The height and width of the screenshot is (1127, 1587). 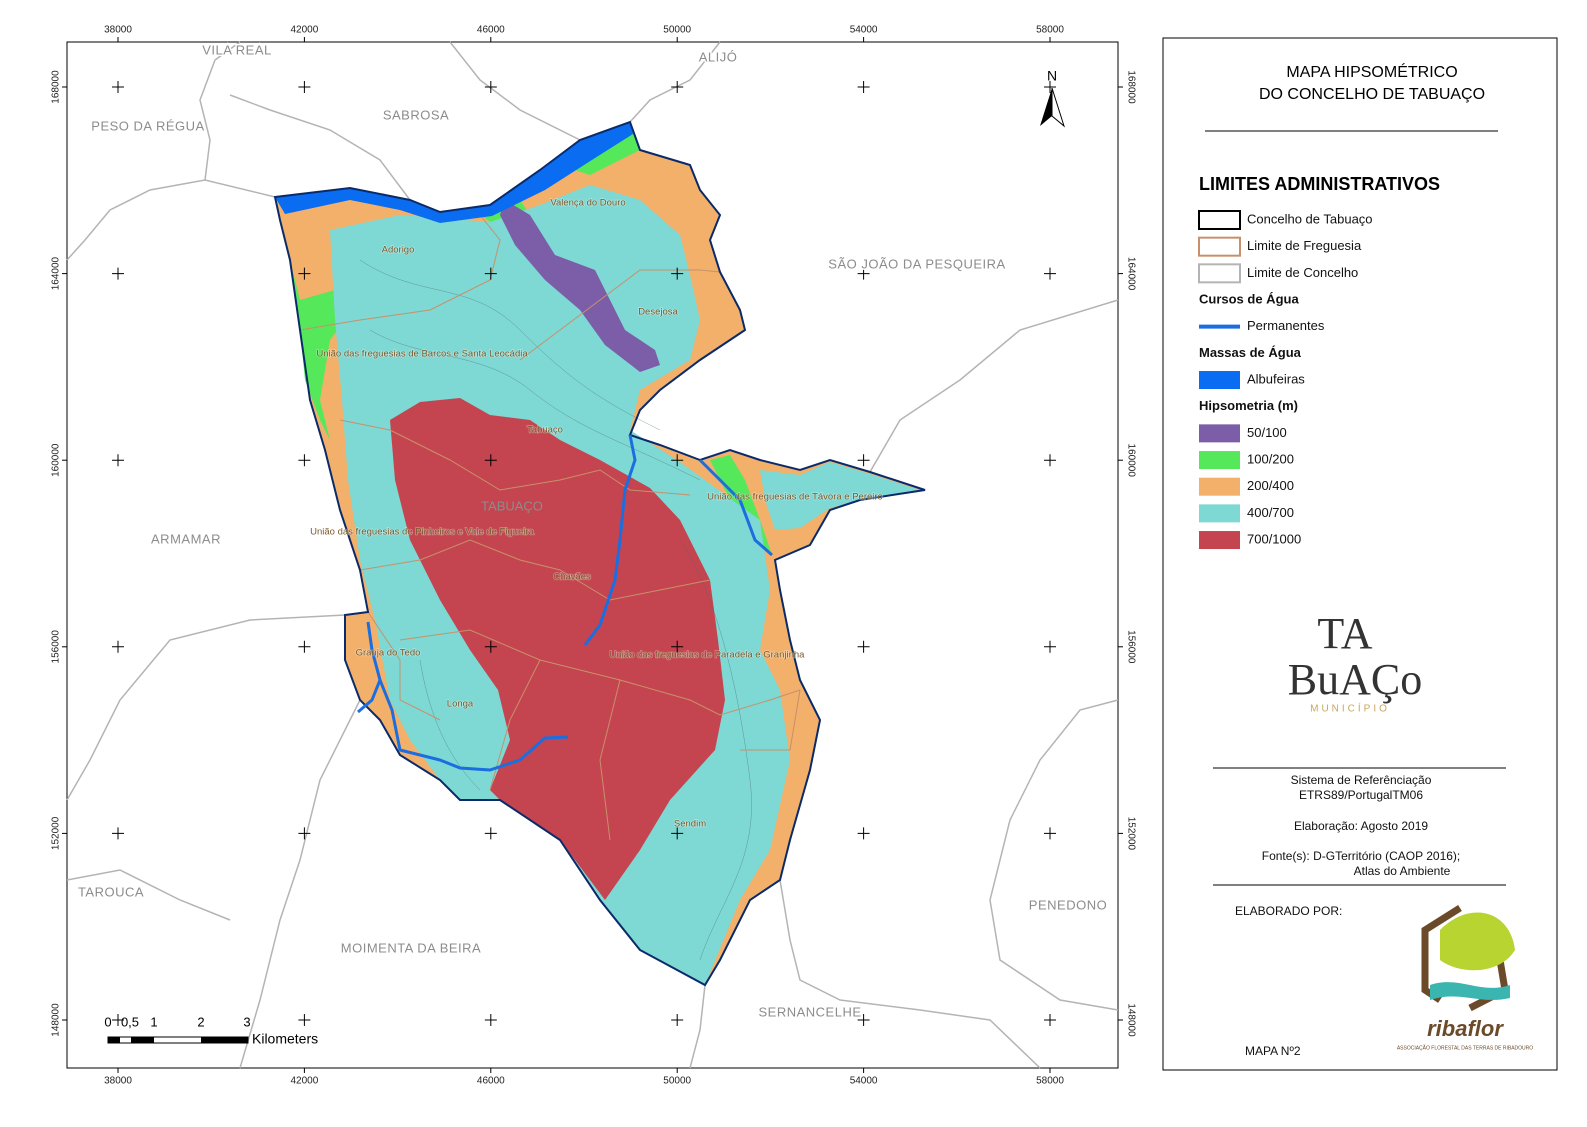 What do you see at coordinates (153, 1021) in the screenshot?
I see `scale-label: 1` at bounding box center [153, 1021].